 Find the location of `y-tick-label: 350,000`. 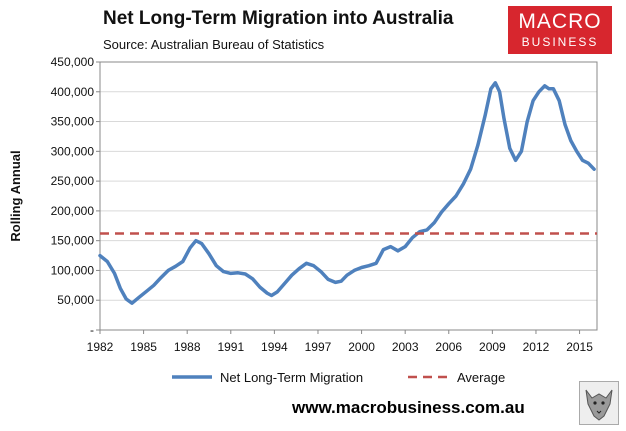

y-tick-label: 350,000 is located at coordinates (73, 122).